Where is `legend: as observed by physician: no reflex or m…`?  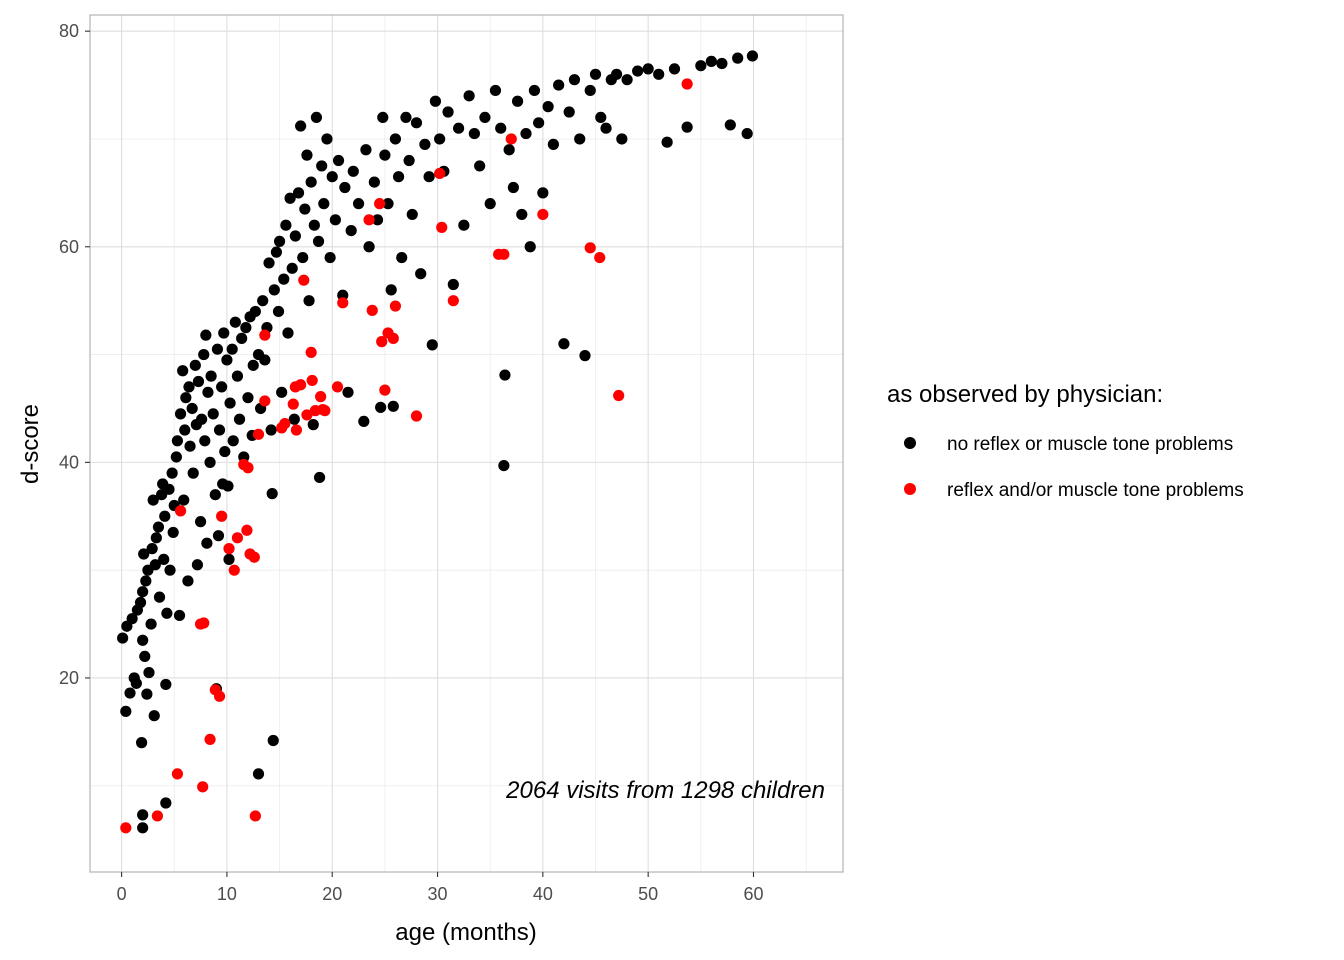
legend: as observed by physician: no reflex or m… is located at coordinates (1065, 441).